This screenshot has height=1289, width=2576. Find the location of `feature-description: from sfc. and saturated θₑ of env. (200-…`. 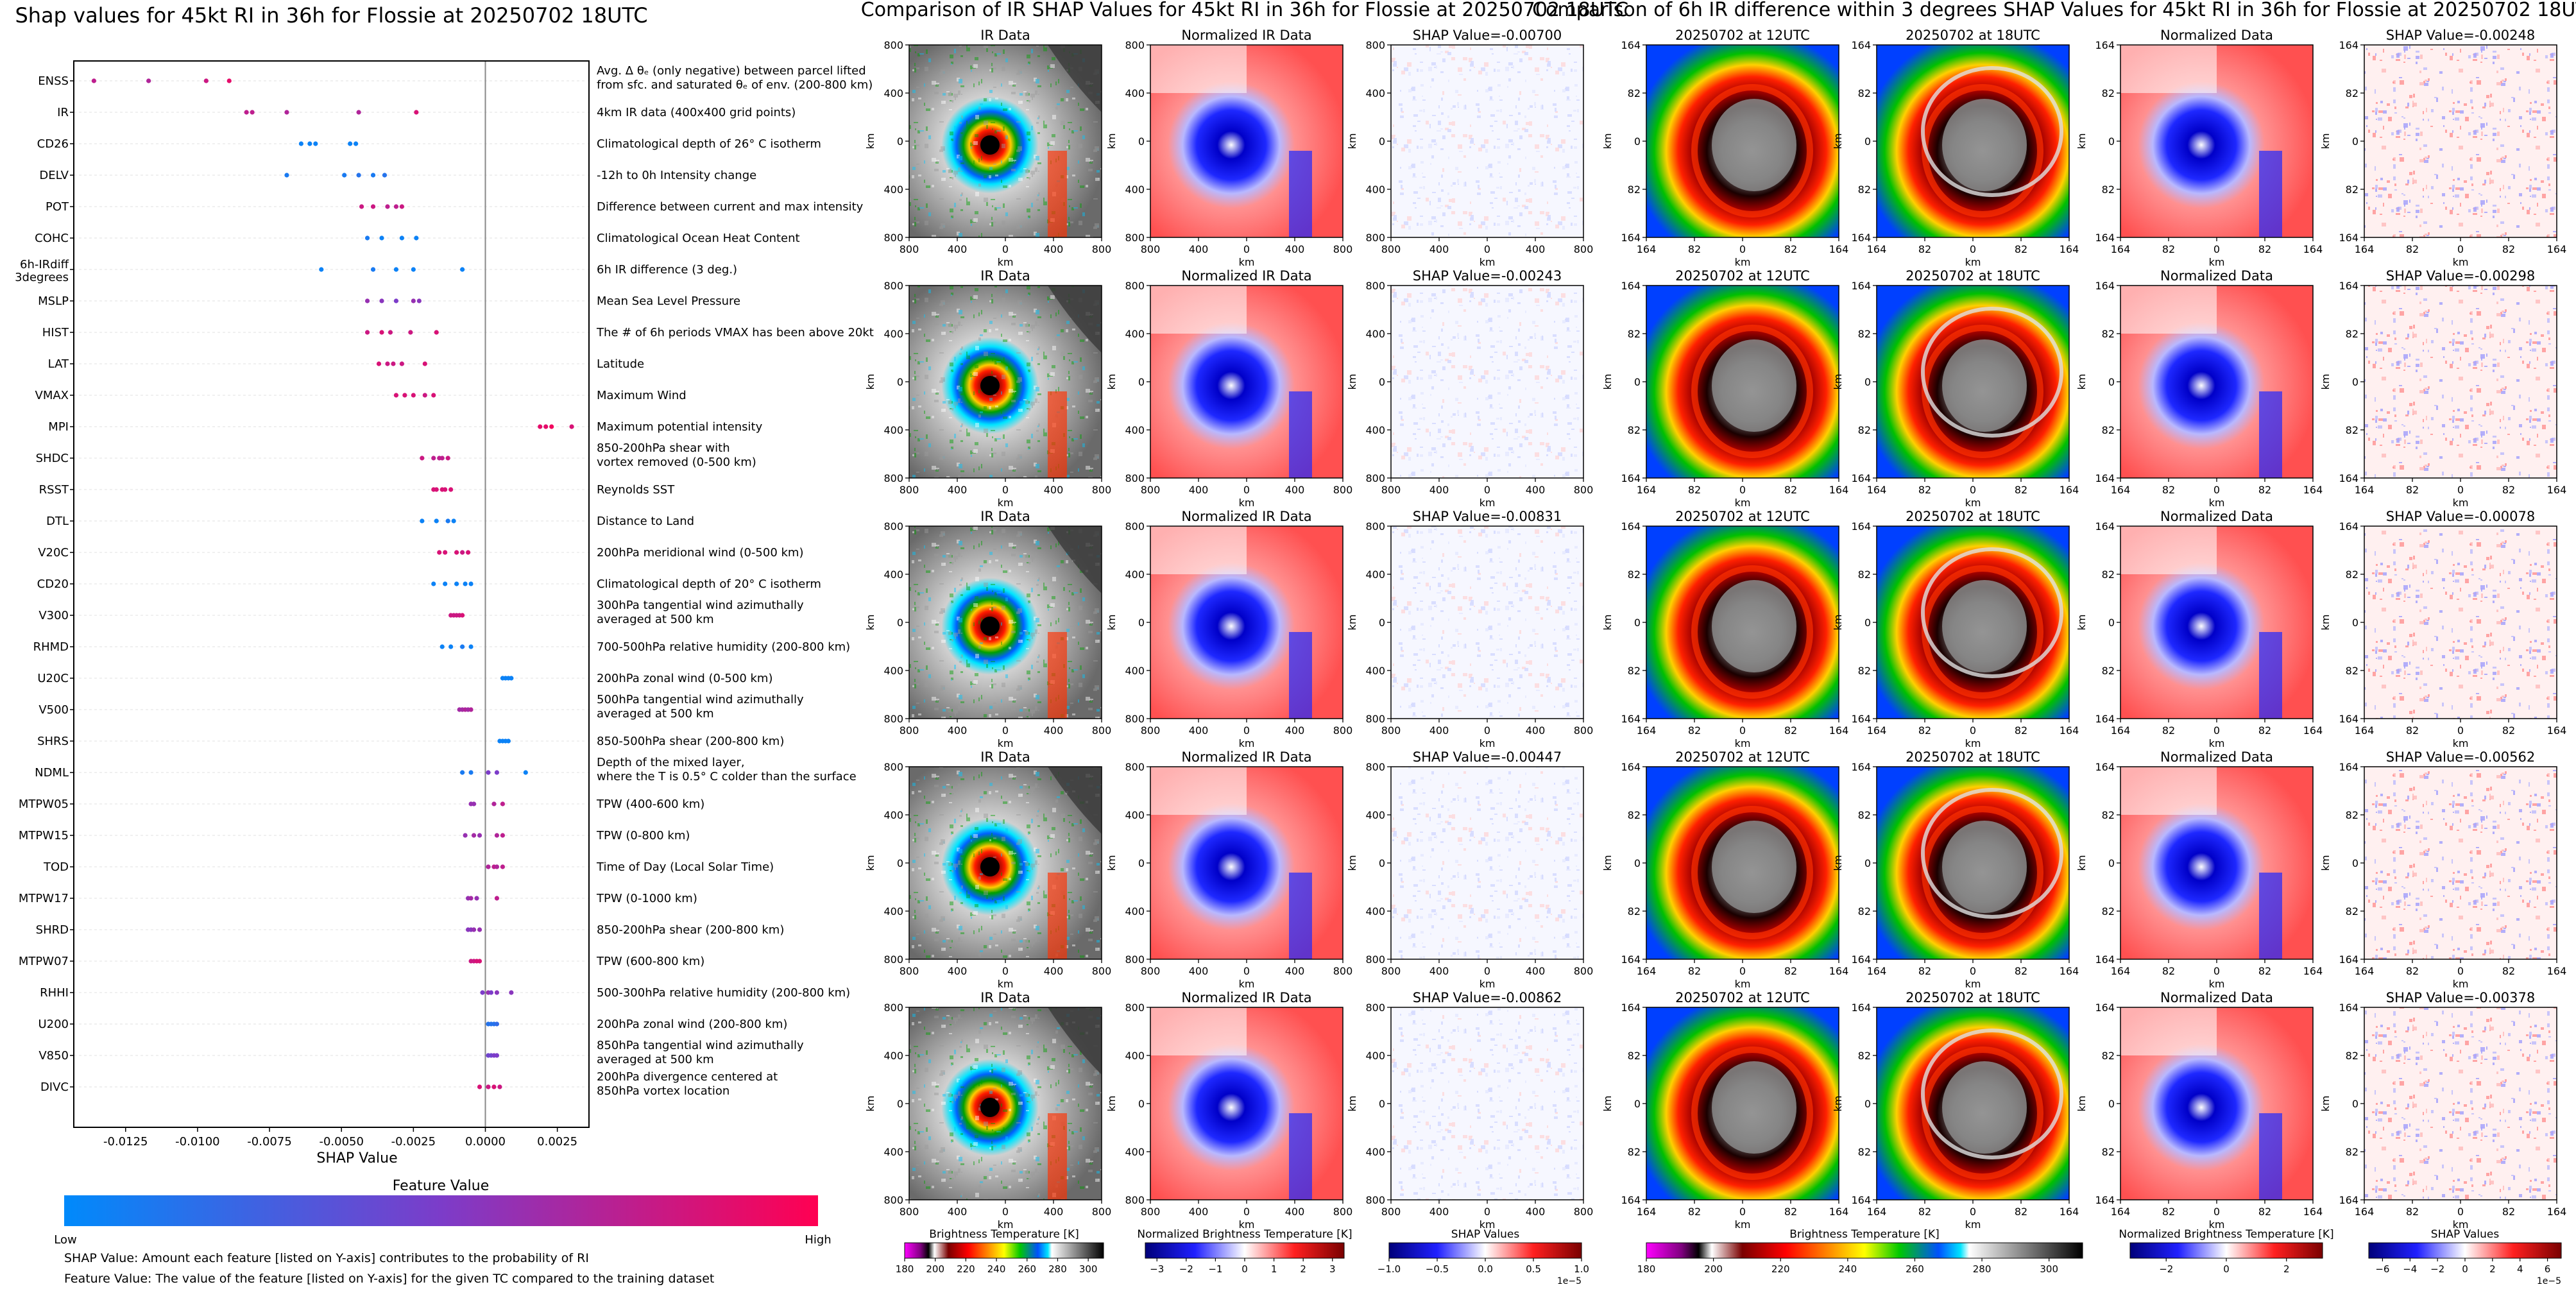

feature-description: from sfc. and saturated θₑ of env. (200-… is located at coordinates (735, 85).